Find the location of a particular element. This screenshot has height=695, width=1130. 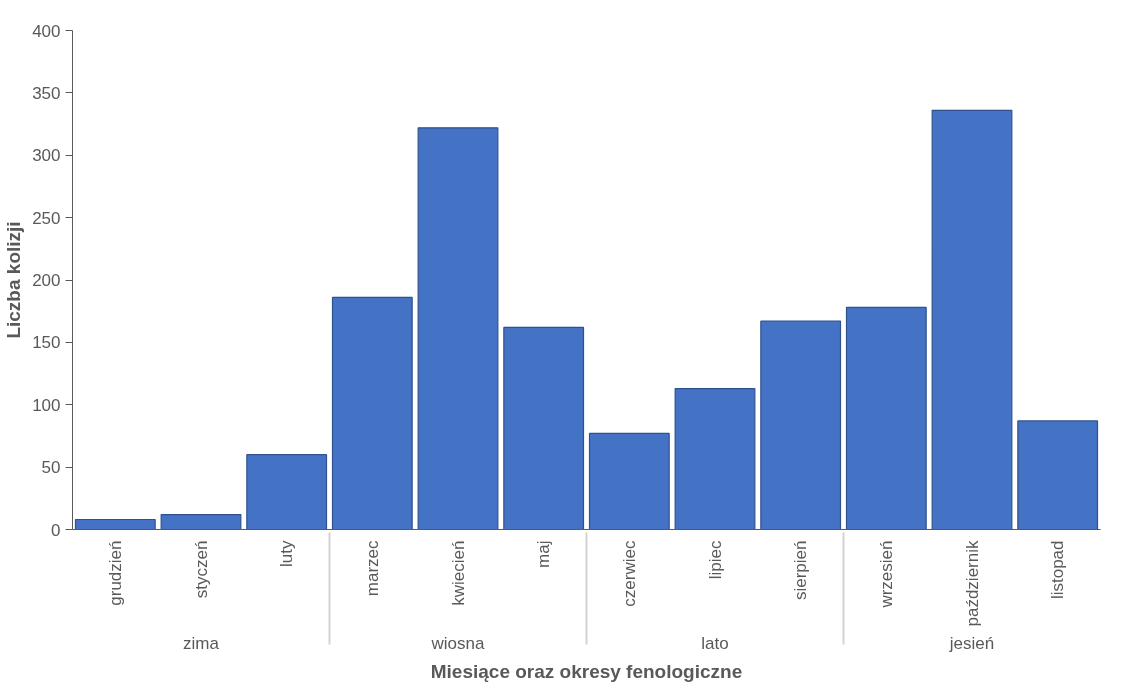

text: wiosna is located at coordinates (457, 644).